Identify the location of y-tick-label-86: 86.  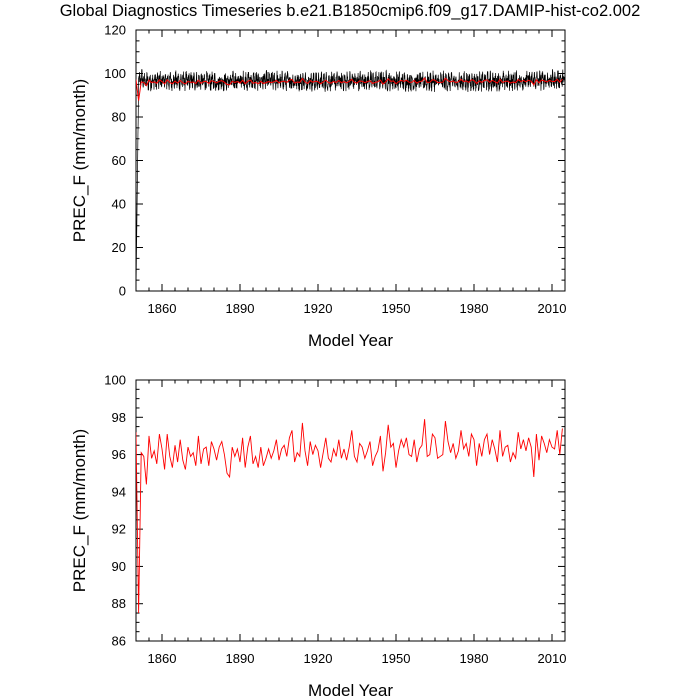
(119, 641).